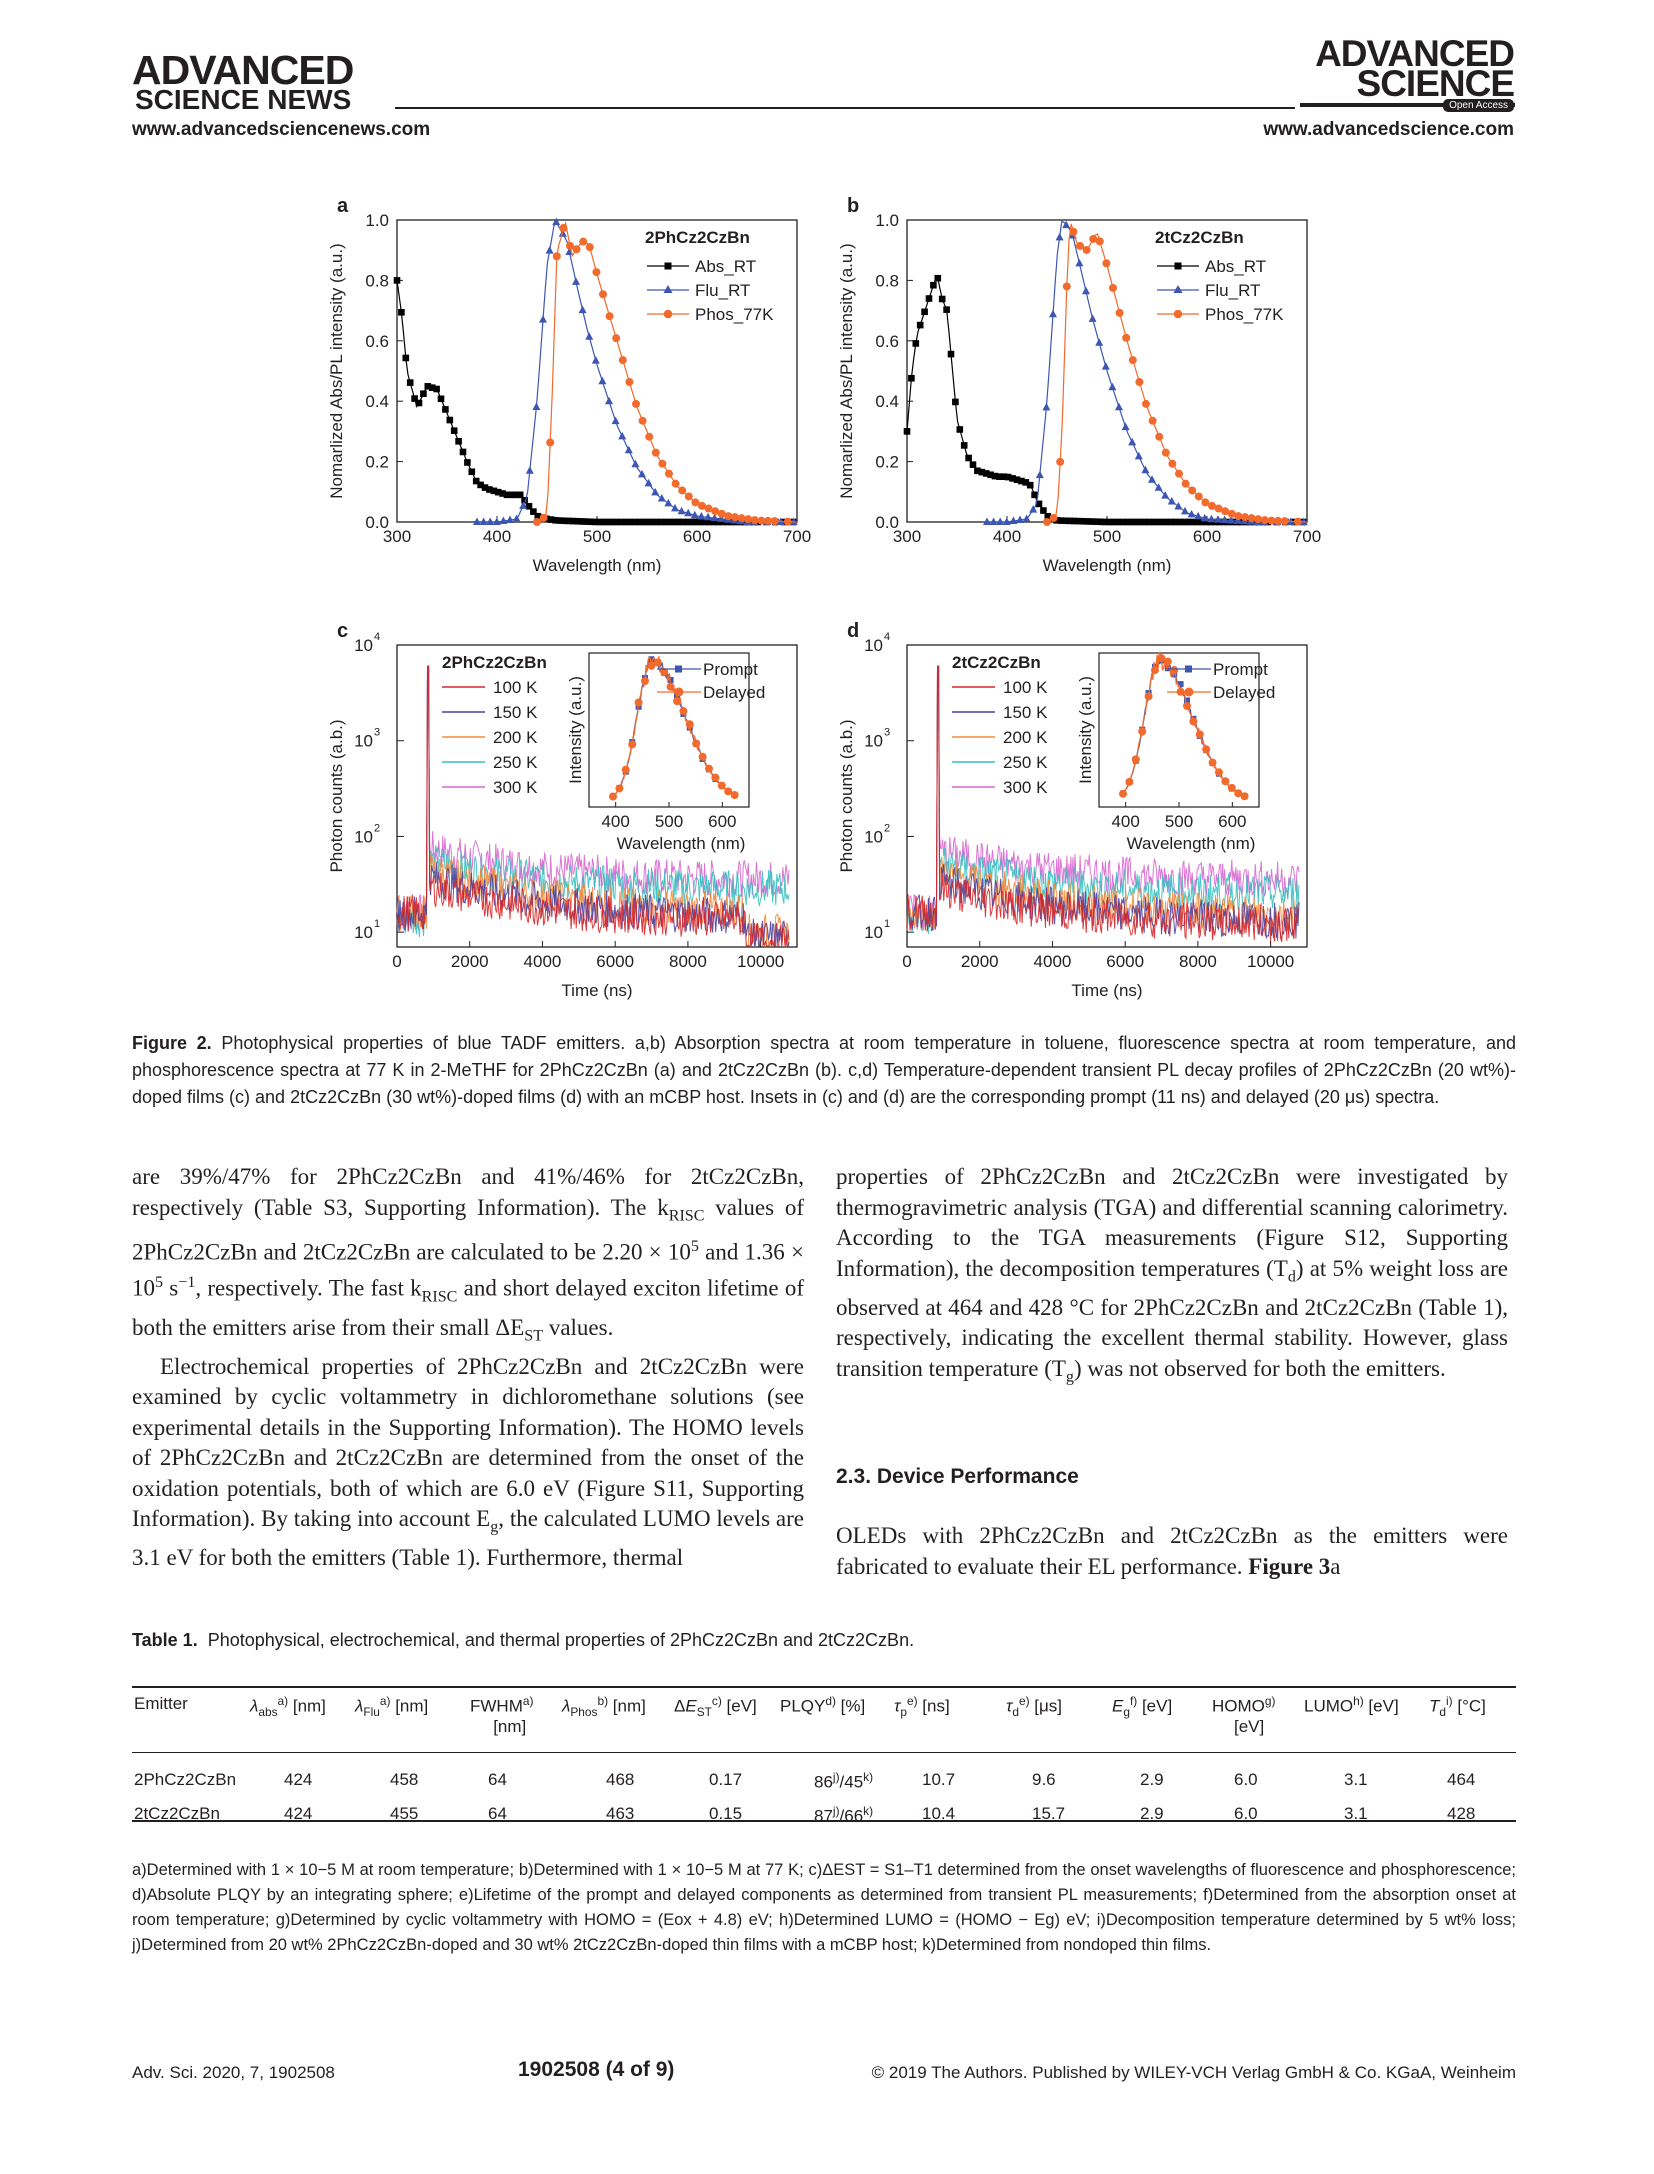 Image resolution: width=1654 pixels, height=2174 pixels. Describe the element at coordinates (844, 1815) in the screenshot. I see `table-cell: 87j)/66k)` at that location.